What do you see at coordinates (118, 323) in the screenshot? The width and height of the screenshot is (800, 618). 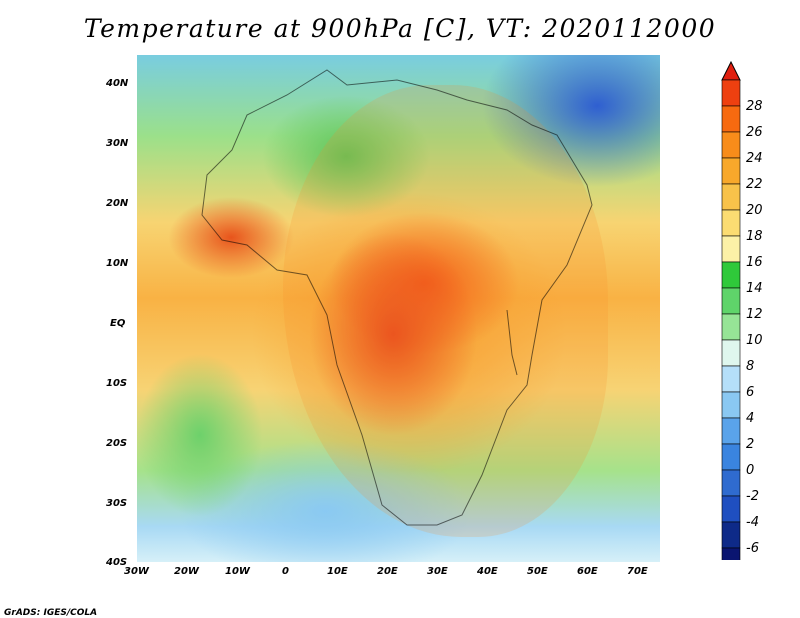 I see `lat-label: EQ` at bounding box center [118, 323].